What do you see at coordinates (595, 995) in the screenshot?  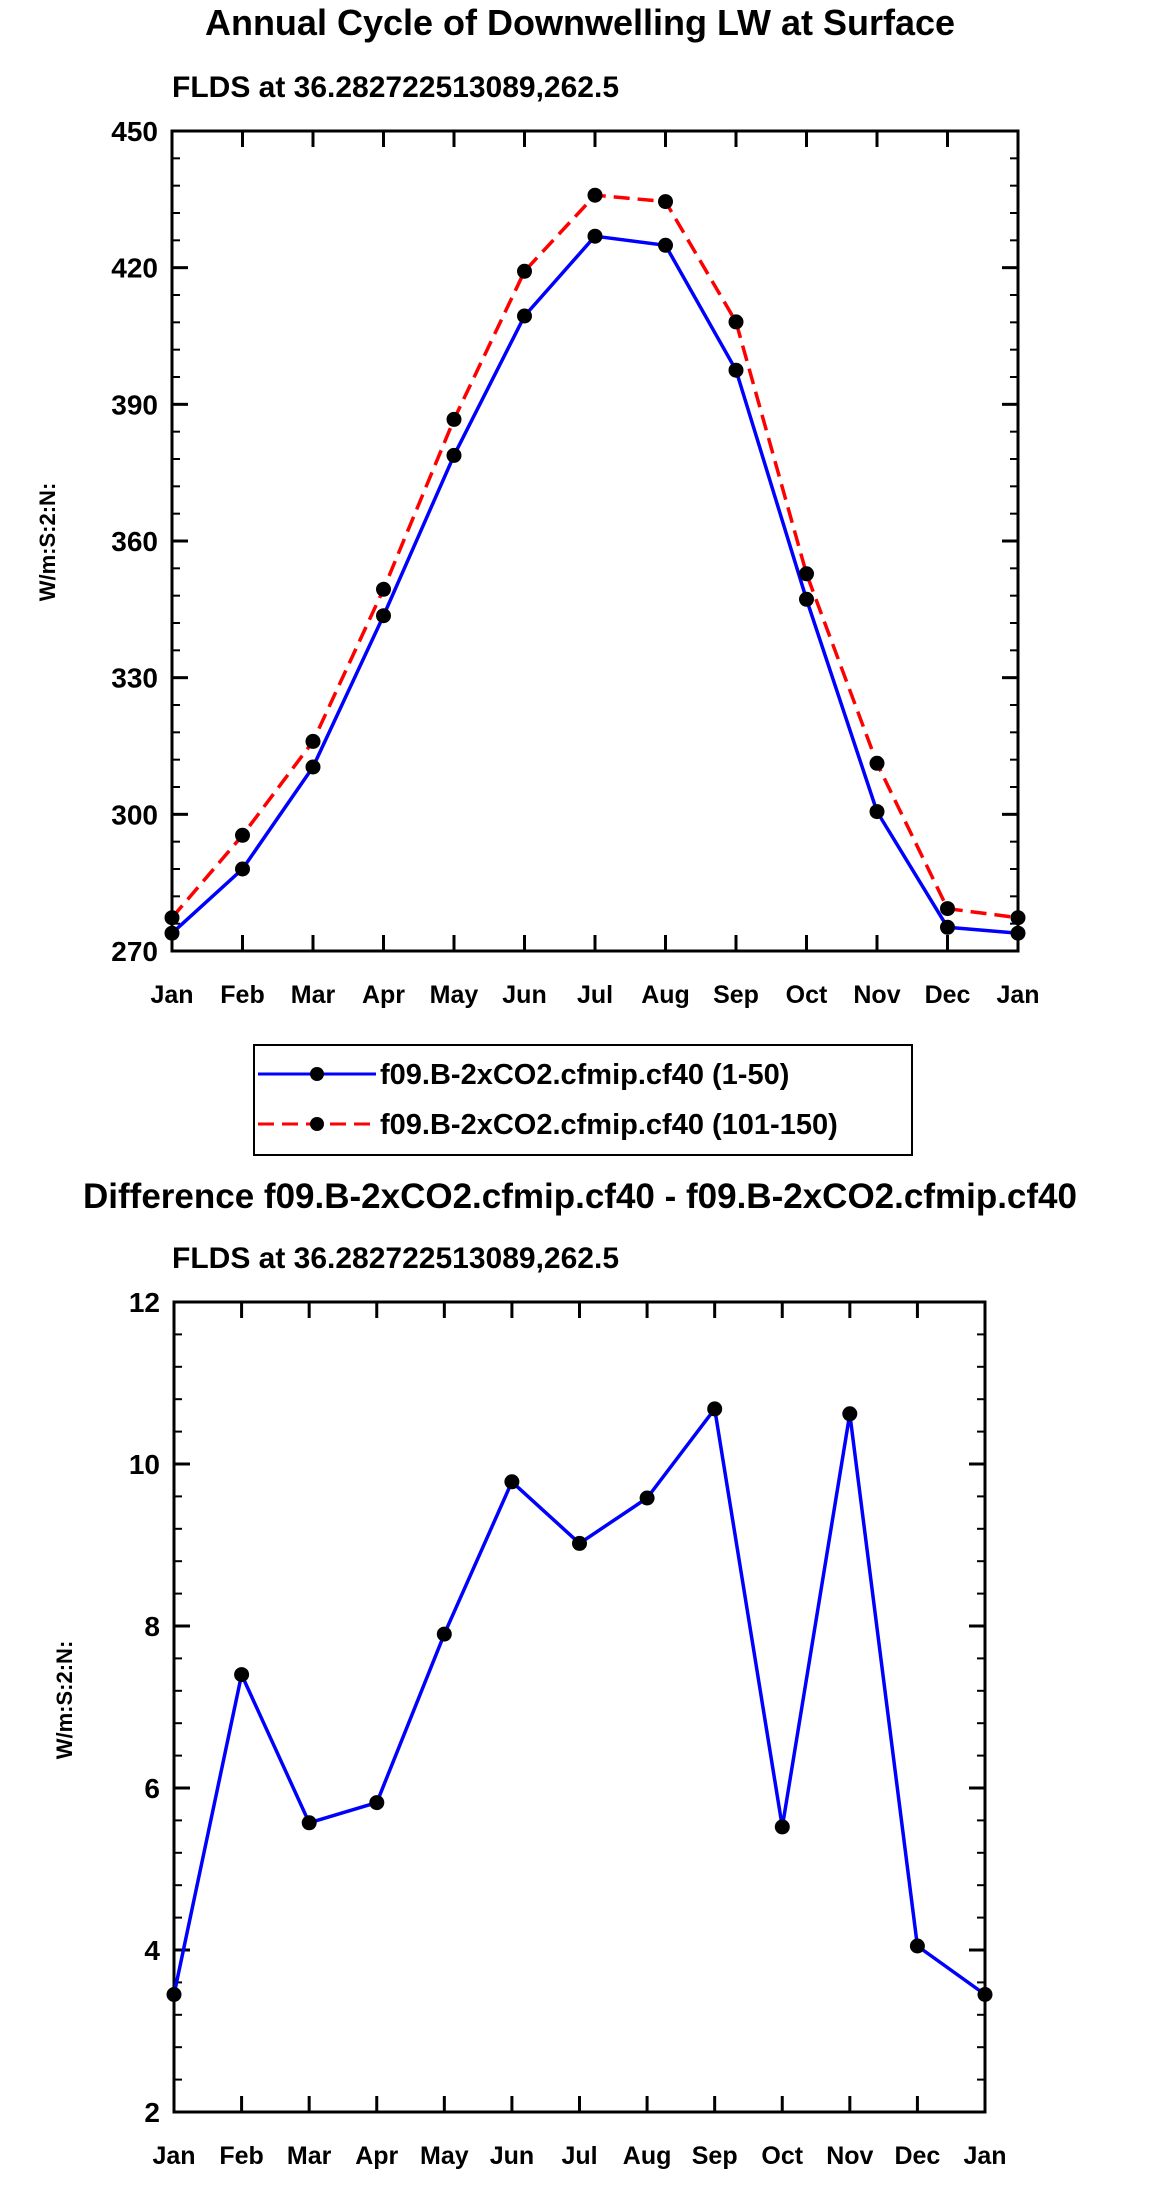 I see `chart1-x-tick-label: Jul` at bounding box center [595, 995].